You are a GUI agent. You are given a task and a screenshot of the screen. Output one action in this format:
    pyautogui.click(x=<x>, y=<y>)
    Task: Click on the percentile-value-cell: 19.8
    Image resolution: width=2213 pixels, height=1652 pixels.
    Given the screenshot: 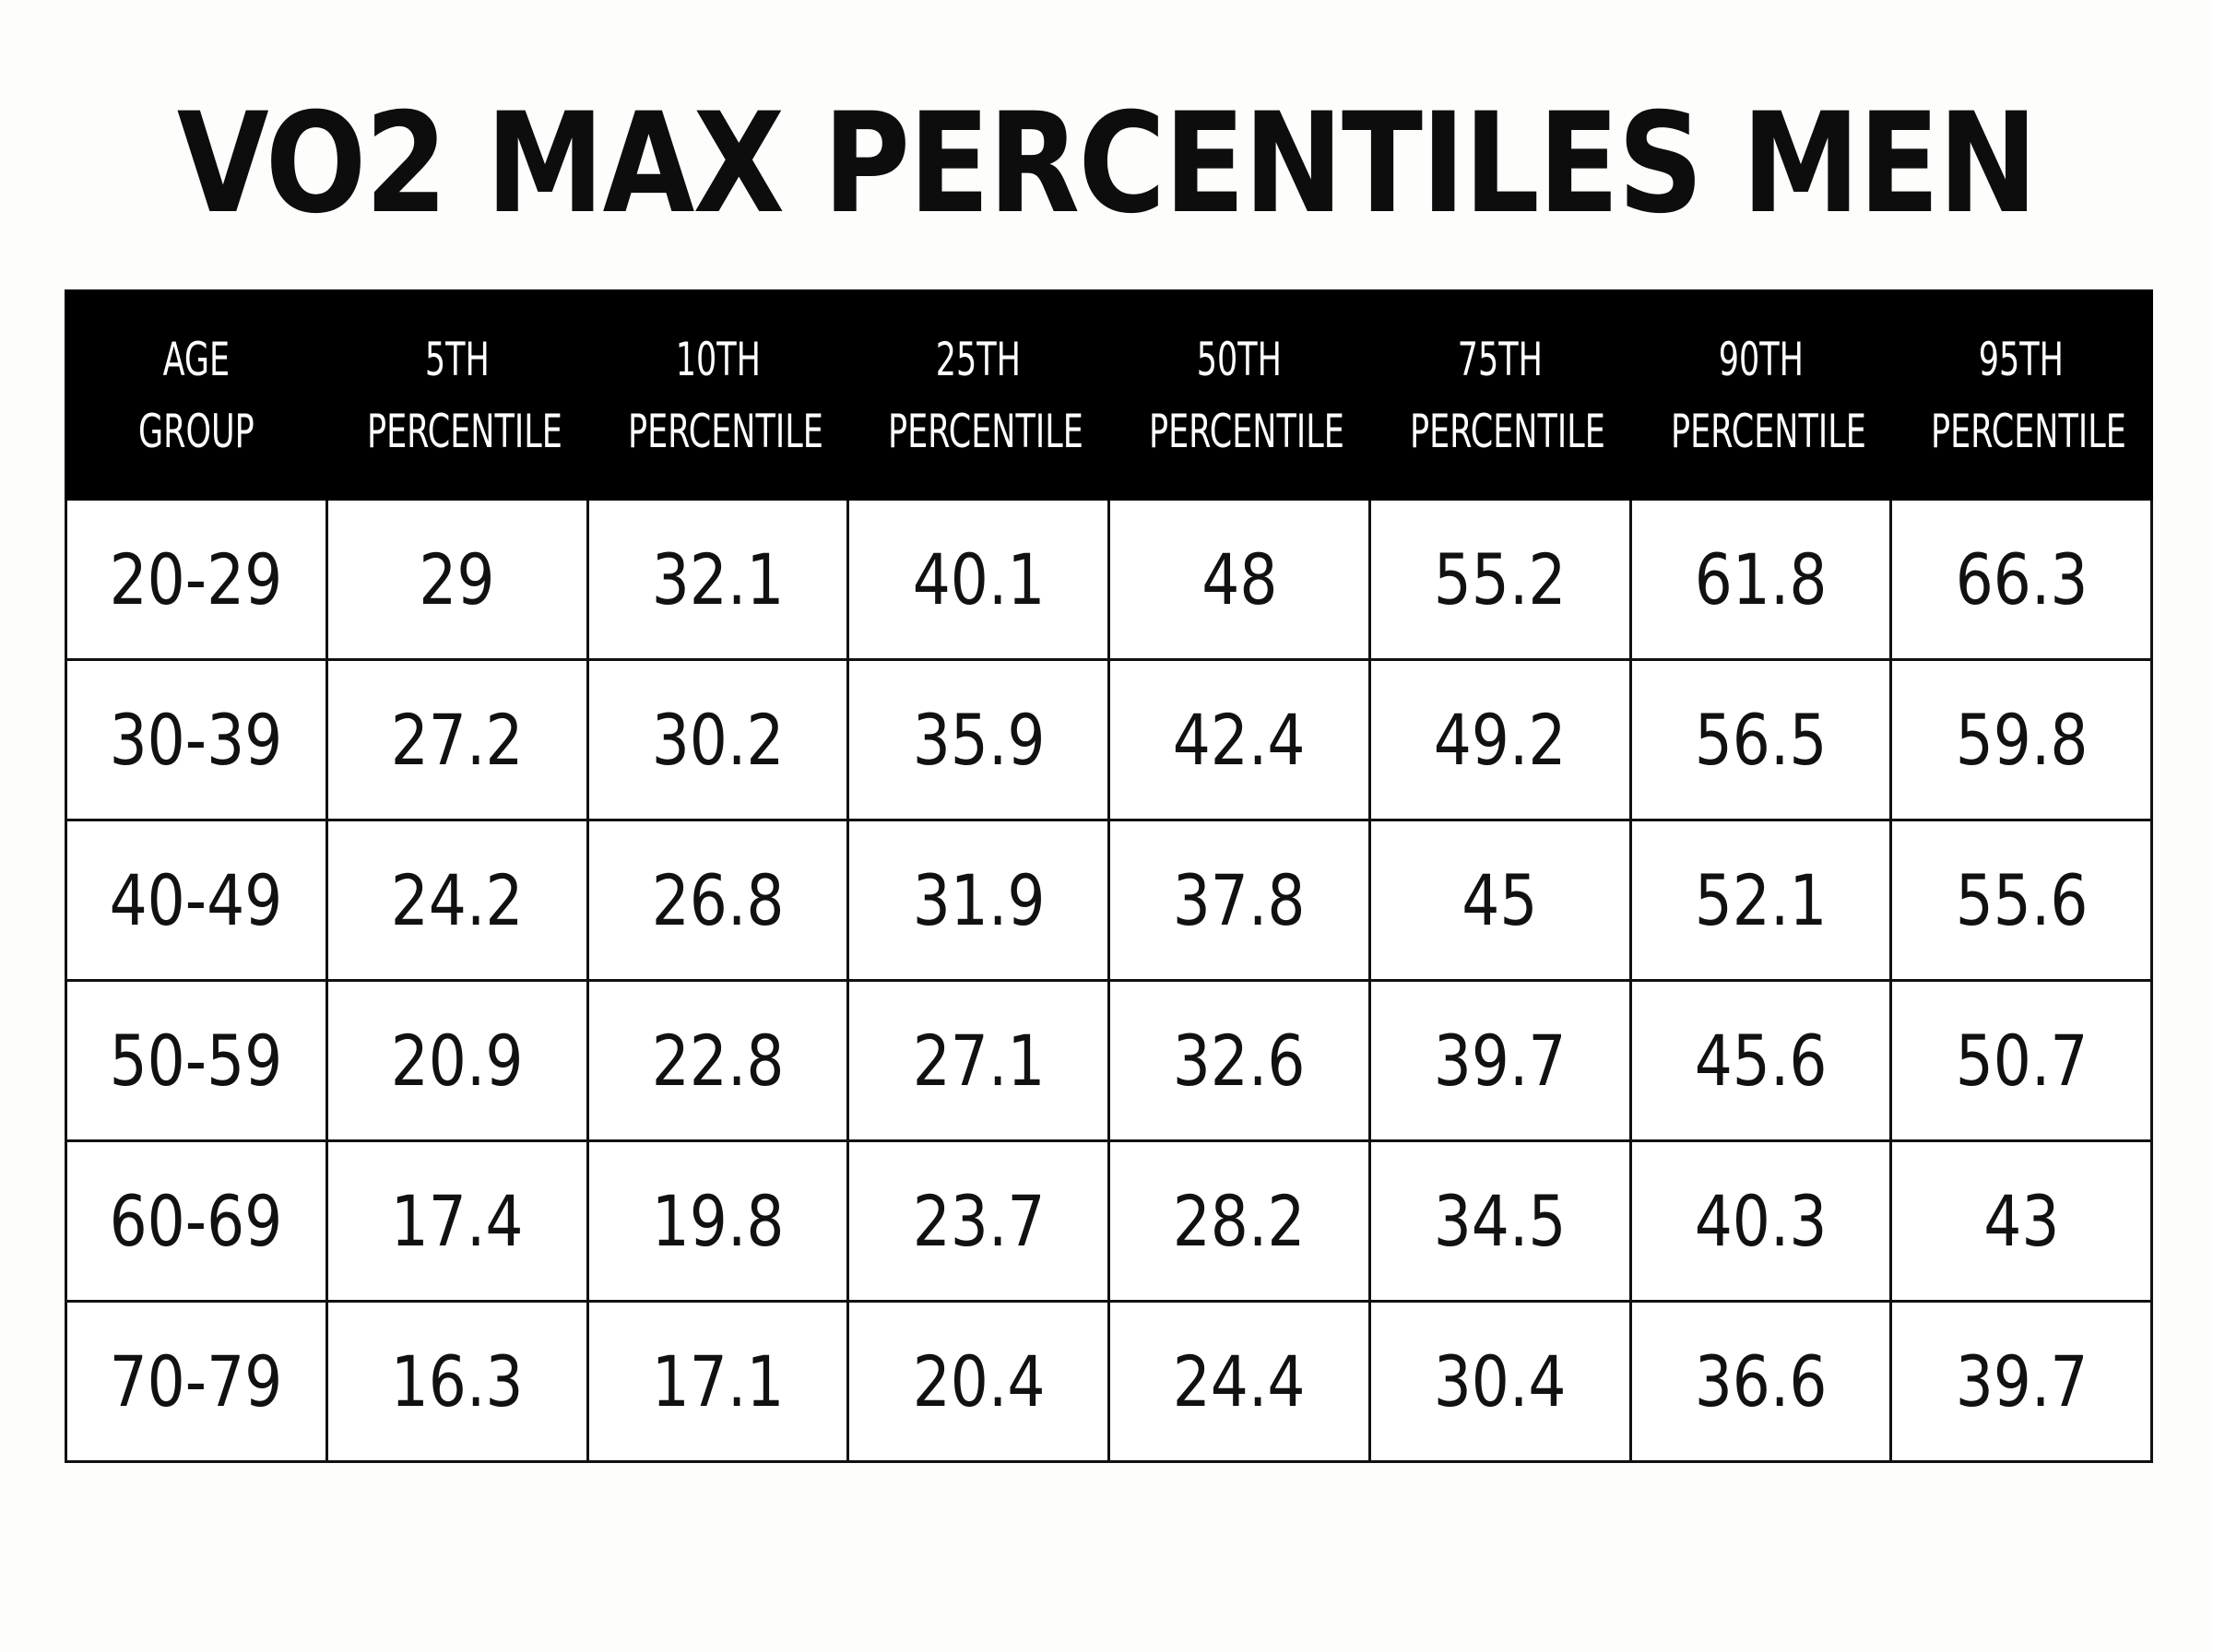 What is the action you would take?
    pyautogui.click(x=718, y=1221)
    